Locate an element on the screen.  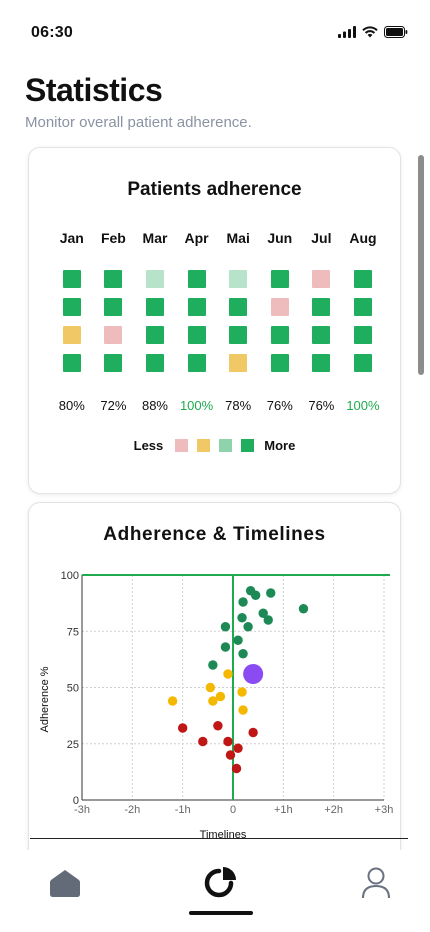
home-icon is located at coordinates (65, 883).